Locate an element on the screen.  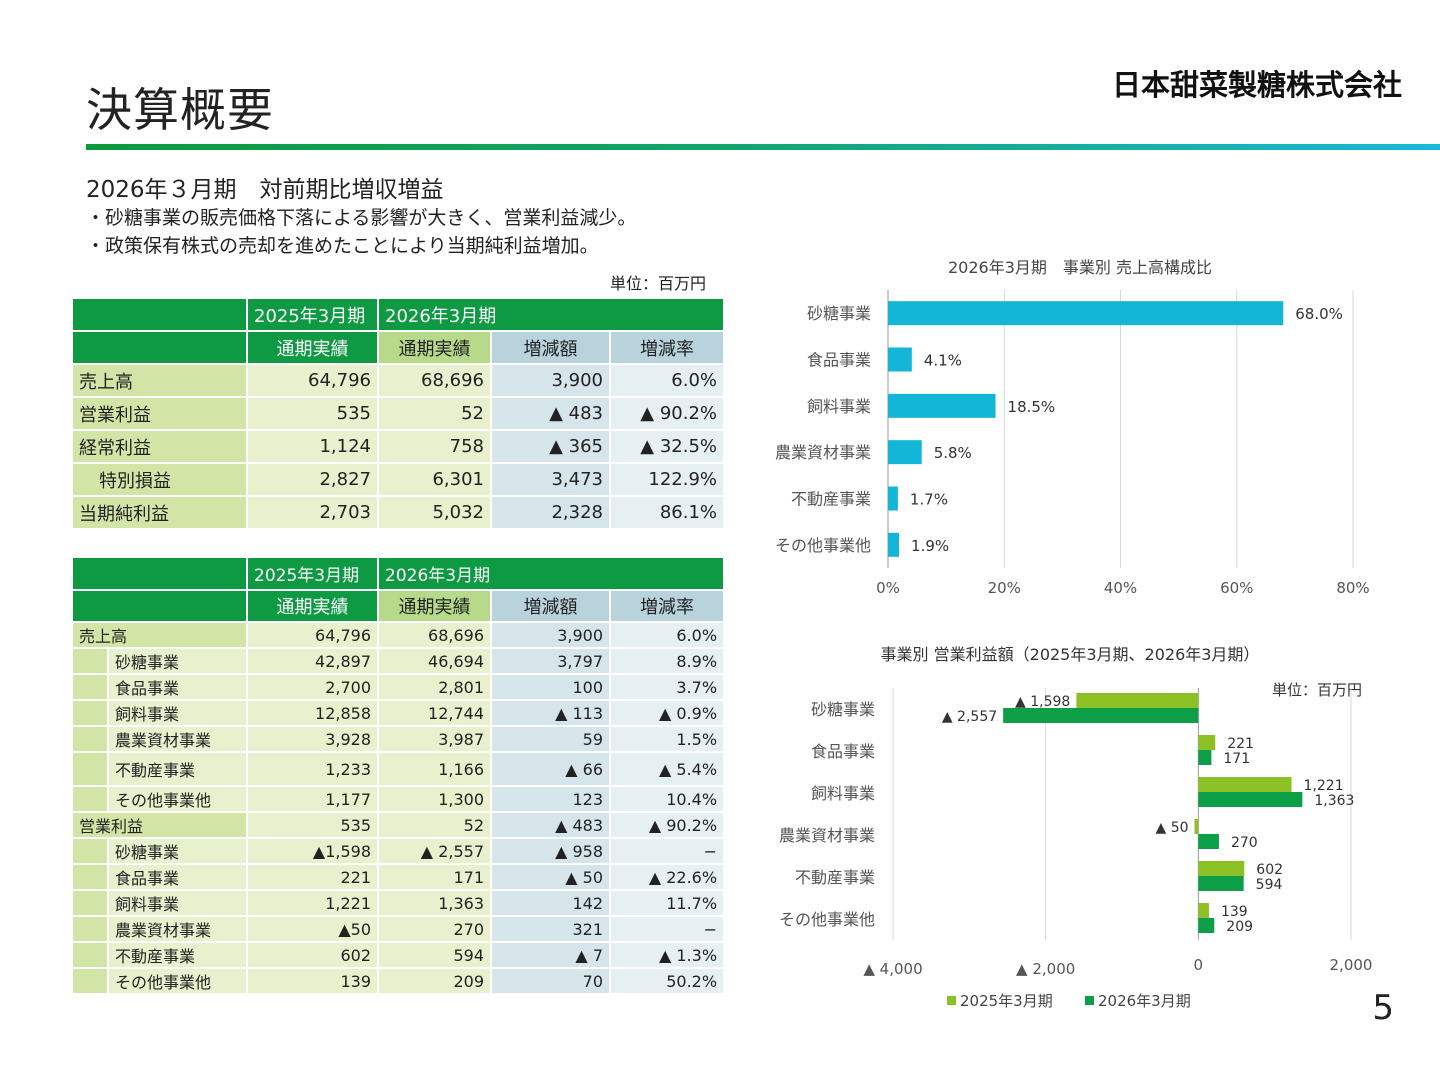
group-label: 売上高 is located at coordinates (159, 635).